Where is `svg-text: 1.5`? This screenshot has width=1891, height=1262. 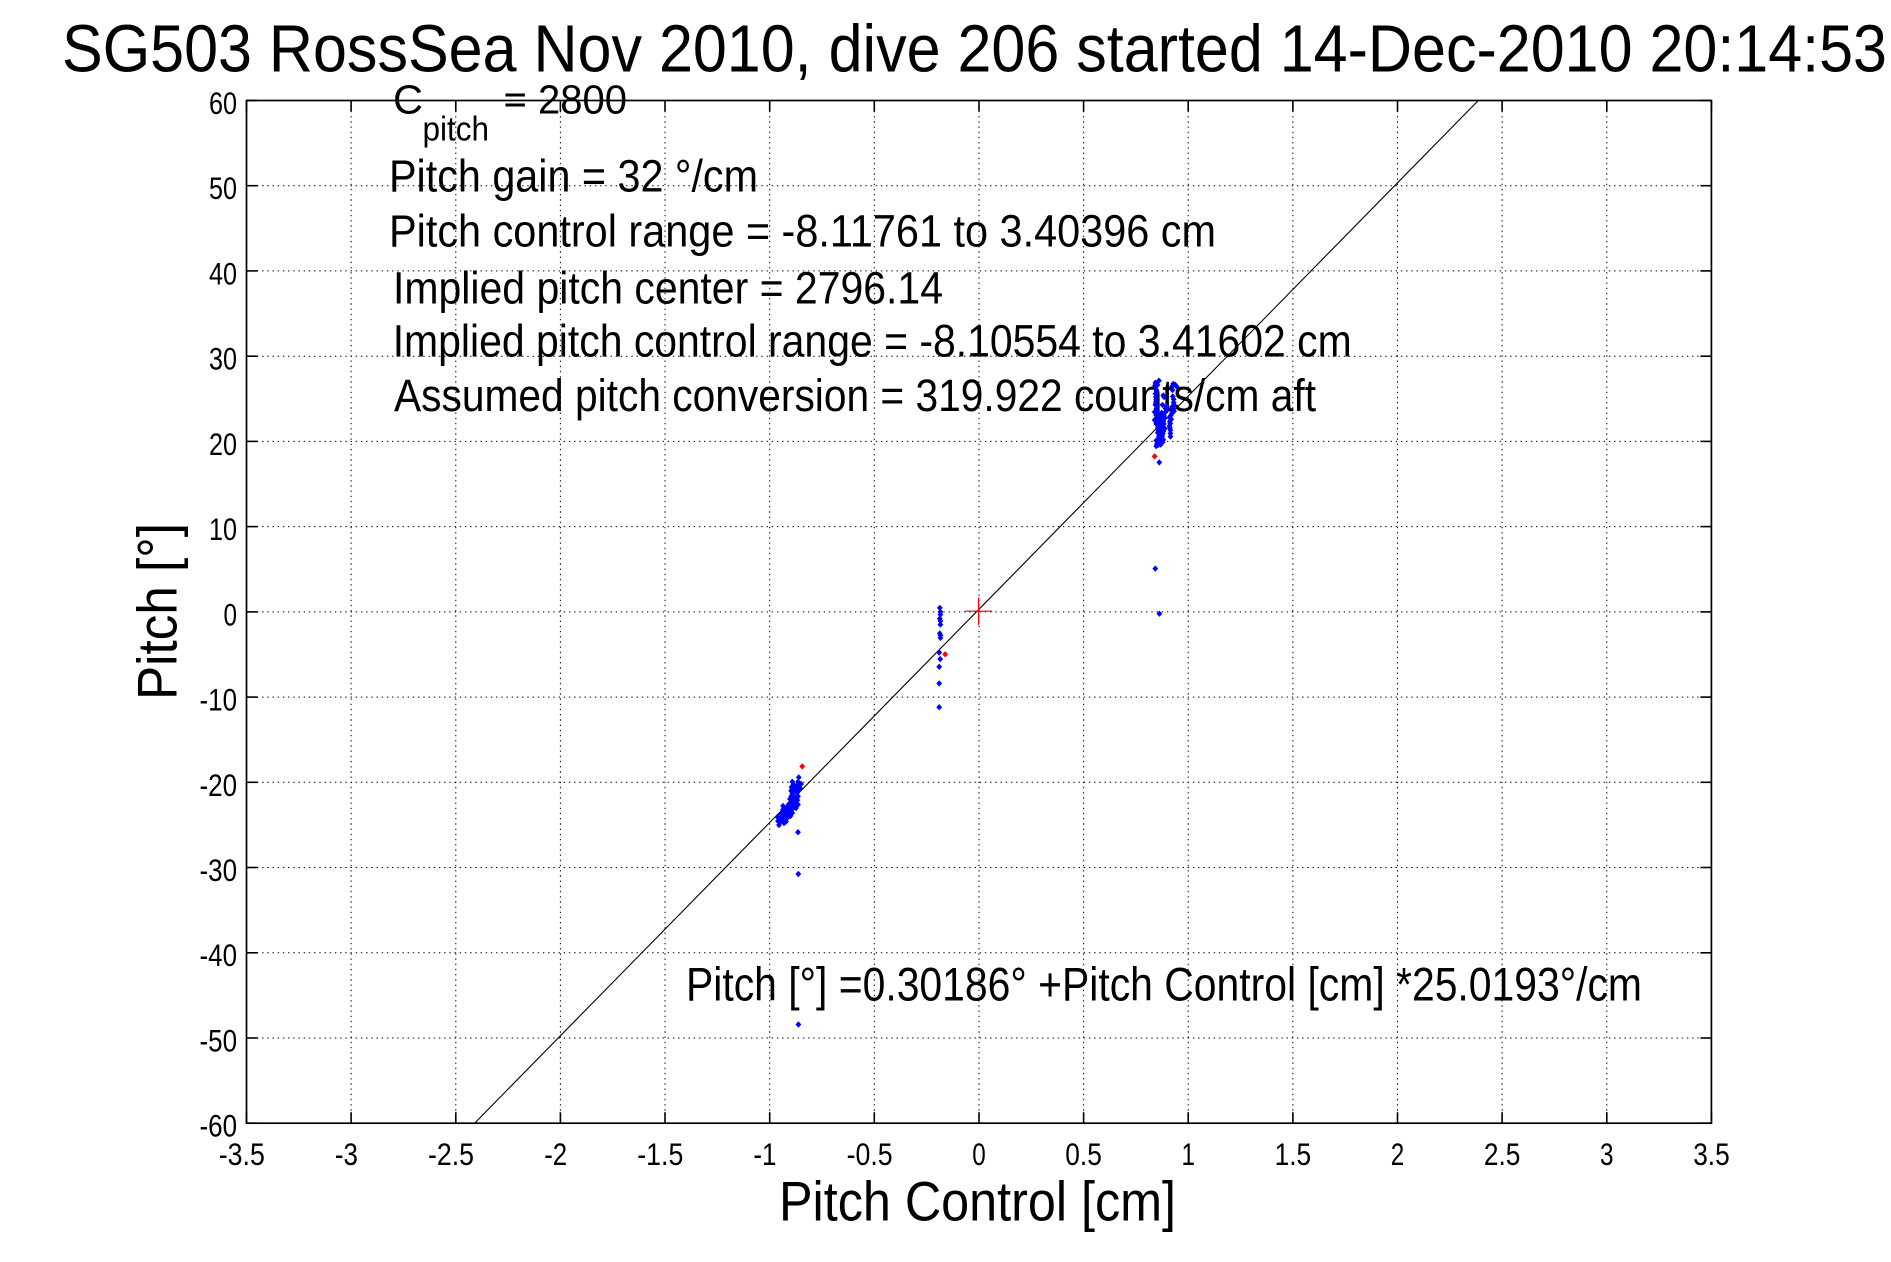
svg-text: 1.5 is located at coordinates (1293, 1154).